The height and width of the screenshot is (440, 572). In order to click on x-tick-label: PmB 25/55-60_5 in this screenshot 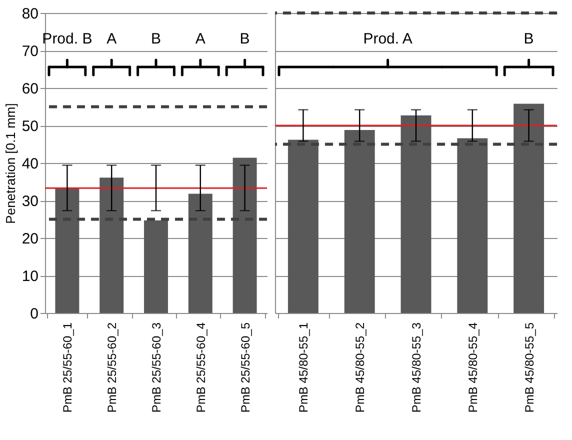, I will do `click(245, 367)`.